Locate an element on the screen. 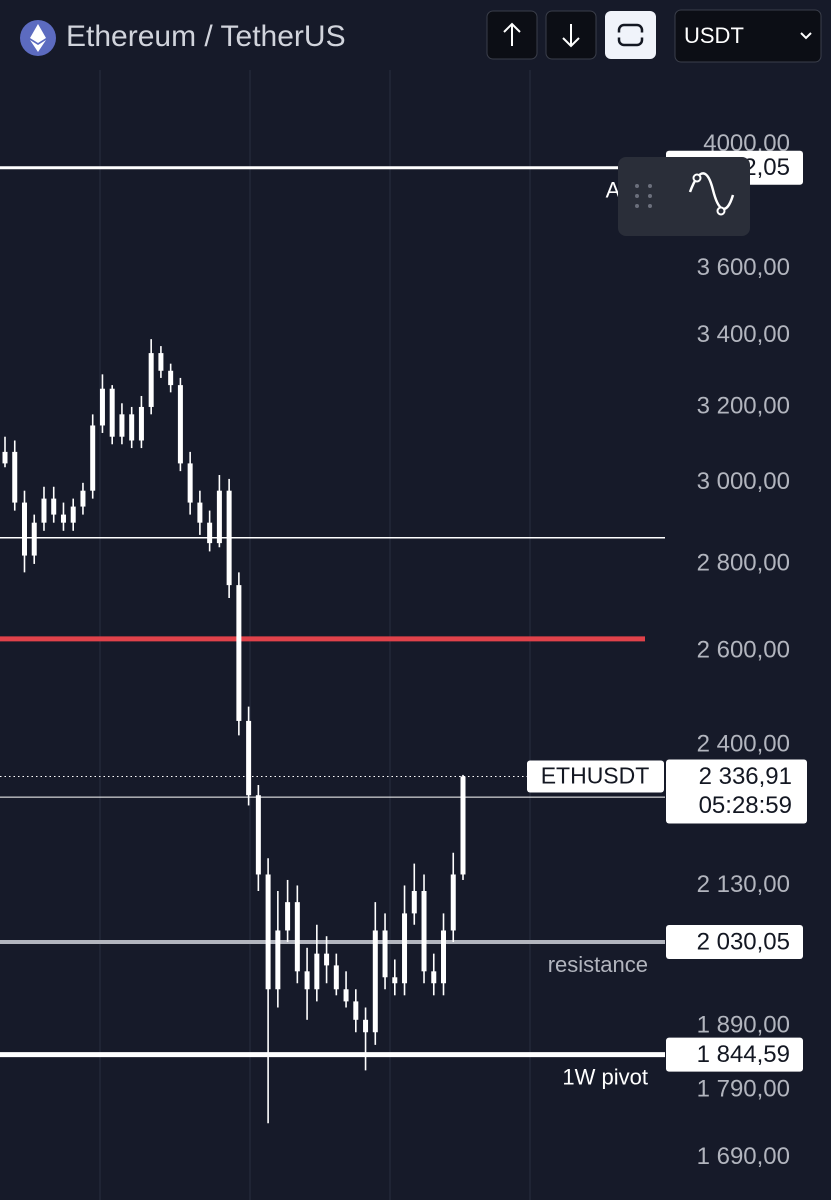 The height and width of the screenshot is (1200, 831). currency-select: USDT is located at coordinates (748, 36).